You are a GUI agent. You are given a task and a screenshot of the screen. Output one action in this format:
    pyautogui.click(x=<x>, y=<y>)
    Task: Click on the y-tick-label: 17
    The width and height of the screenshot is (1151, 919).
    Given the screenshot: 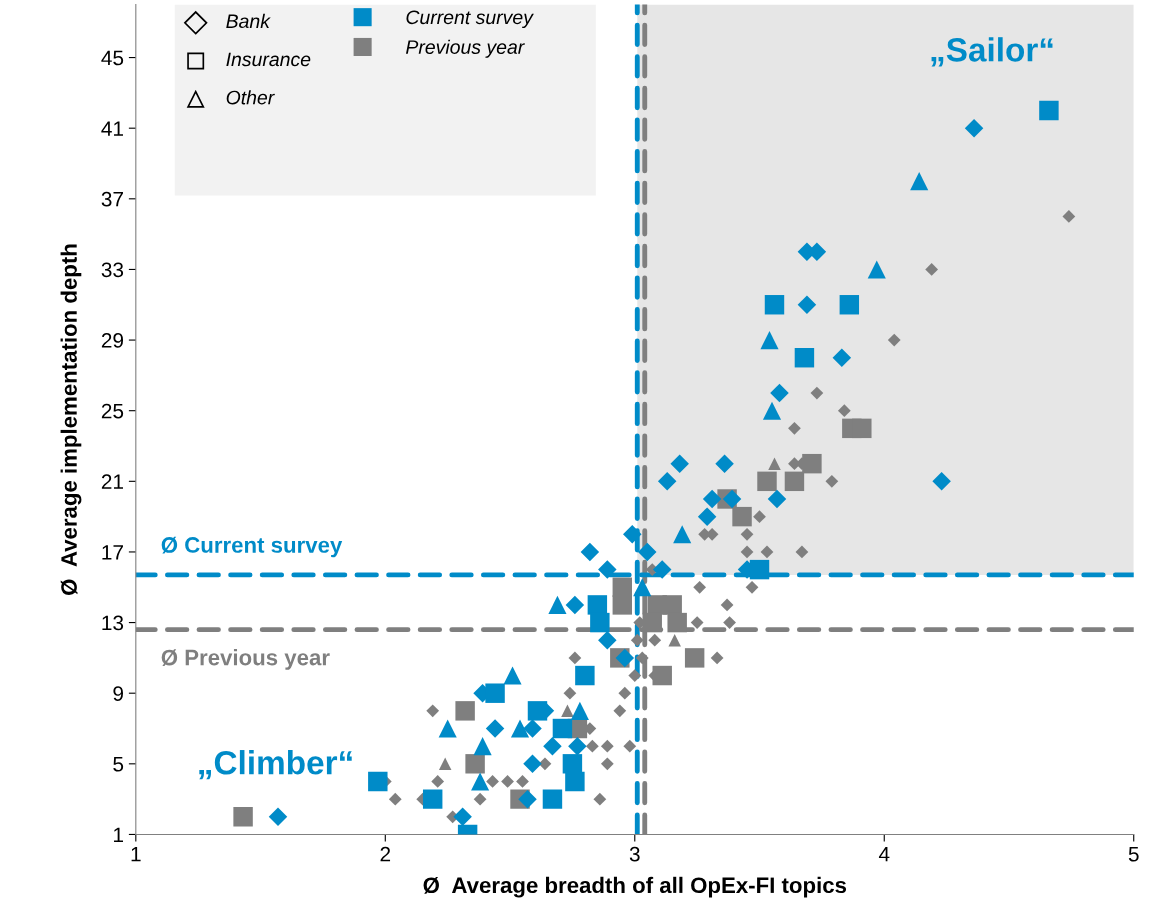 What is the action you would take?
    pyautogui.click(x=112, y=552)
    